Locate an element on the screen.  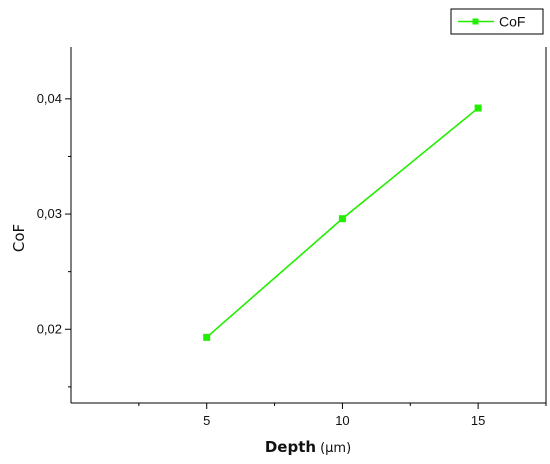
x-tick-label: 10 is located at coordinates (342, 420).